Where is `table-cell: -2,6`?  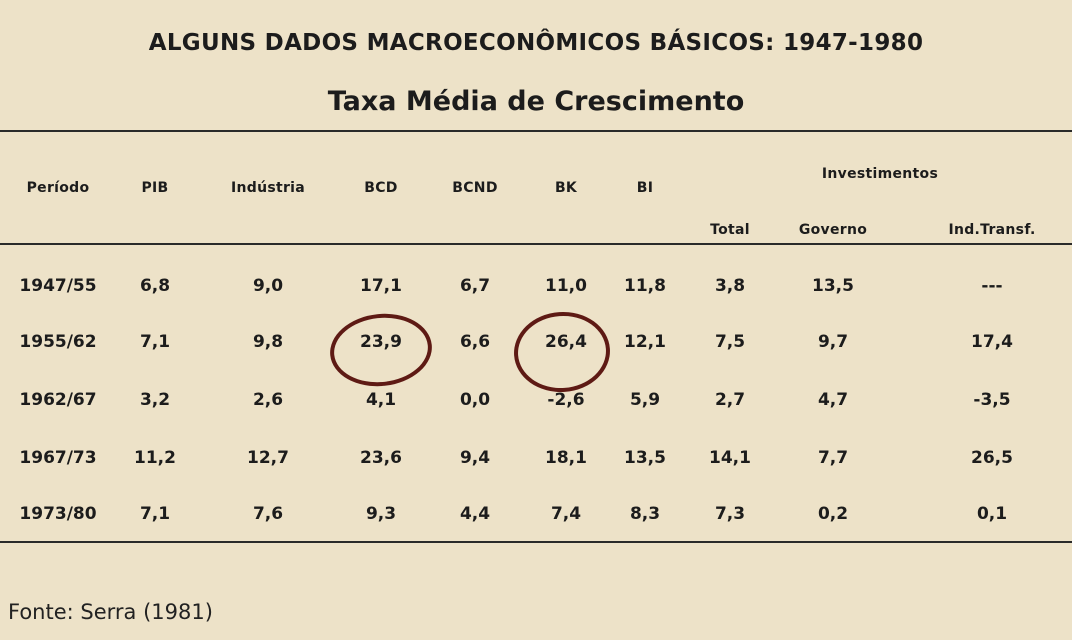
table-cell: -2,6 is located at coordinates (566, 400).